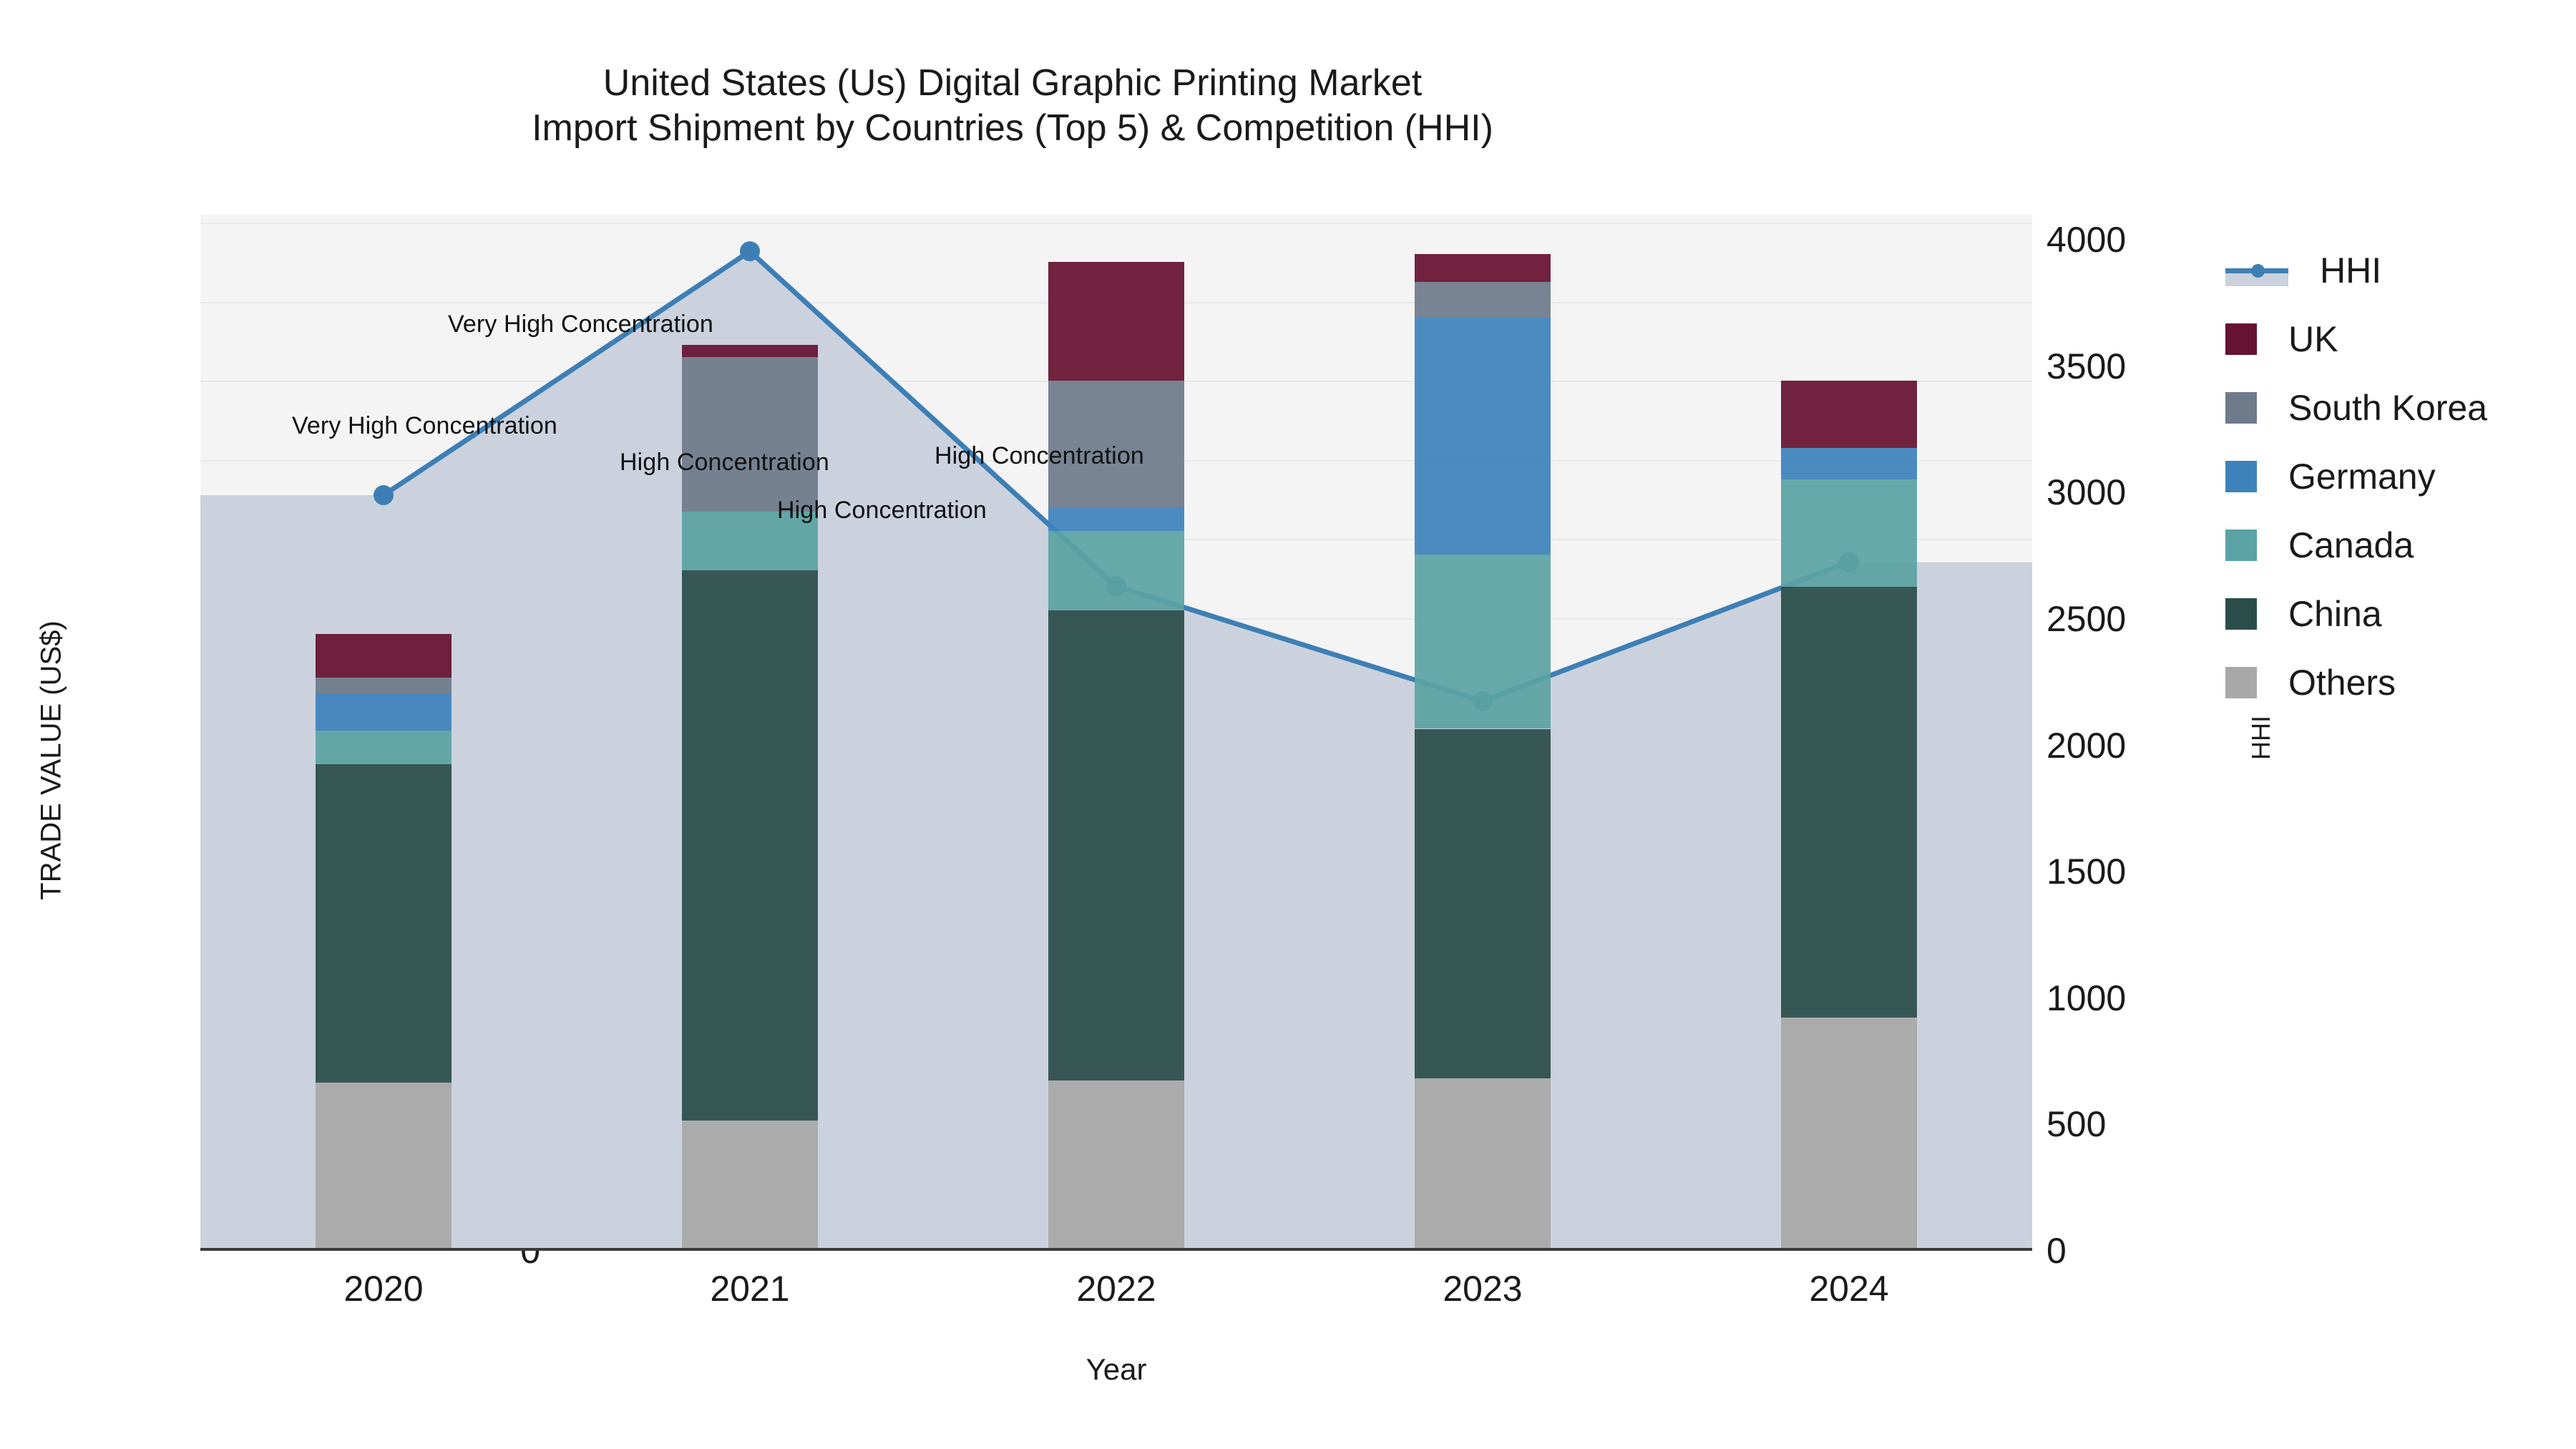 This screenshot has height=1449, width=2576. Describe the element at coordinates (1116, 1249) in the screenshot. I see `x-axis-line` at that location.